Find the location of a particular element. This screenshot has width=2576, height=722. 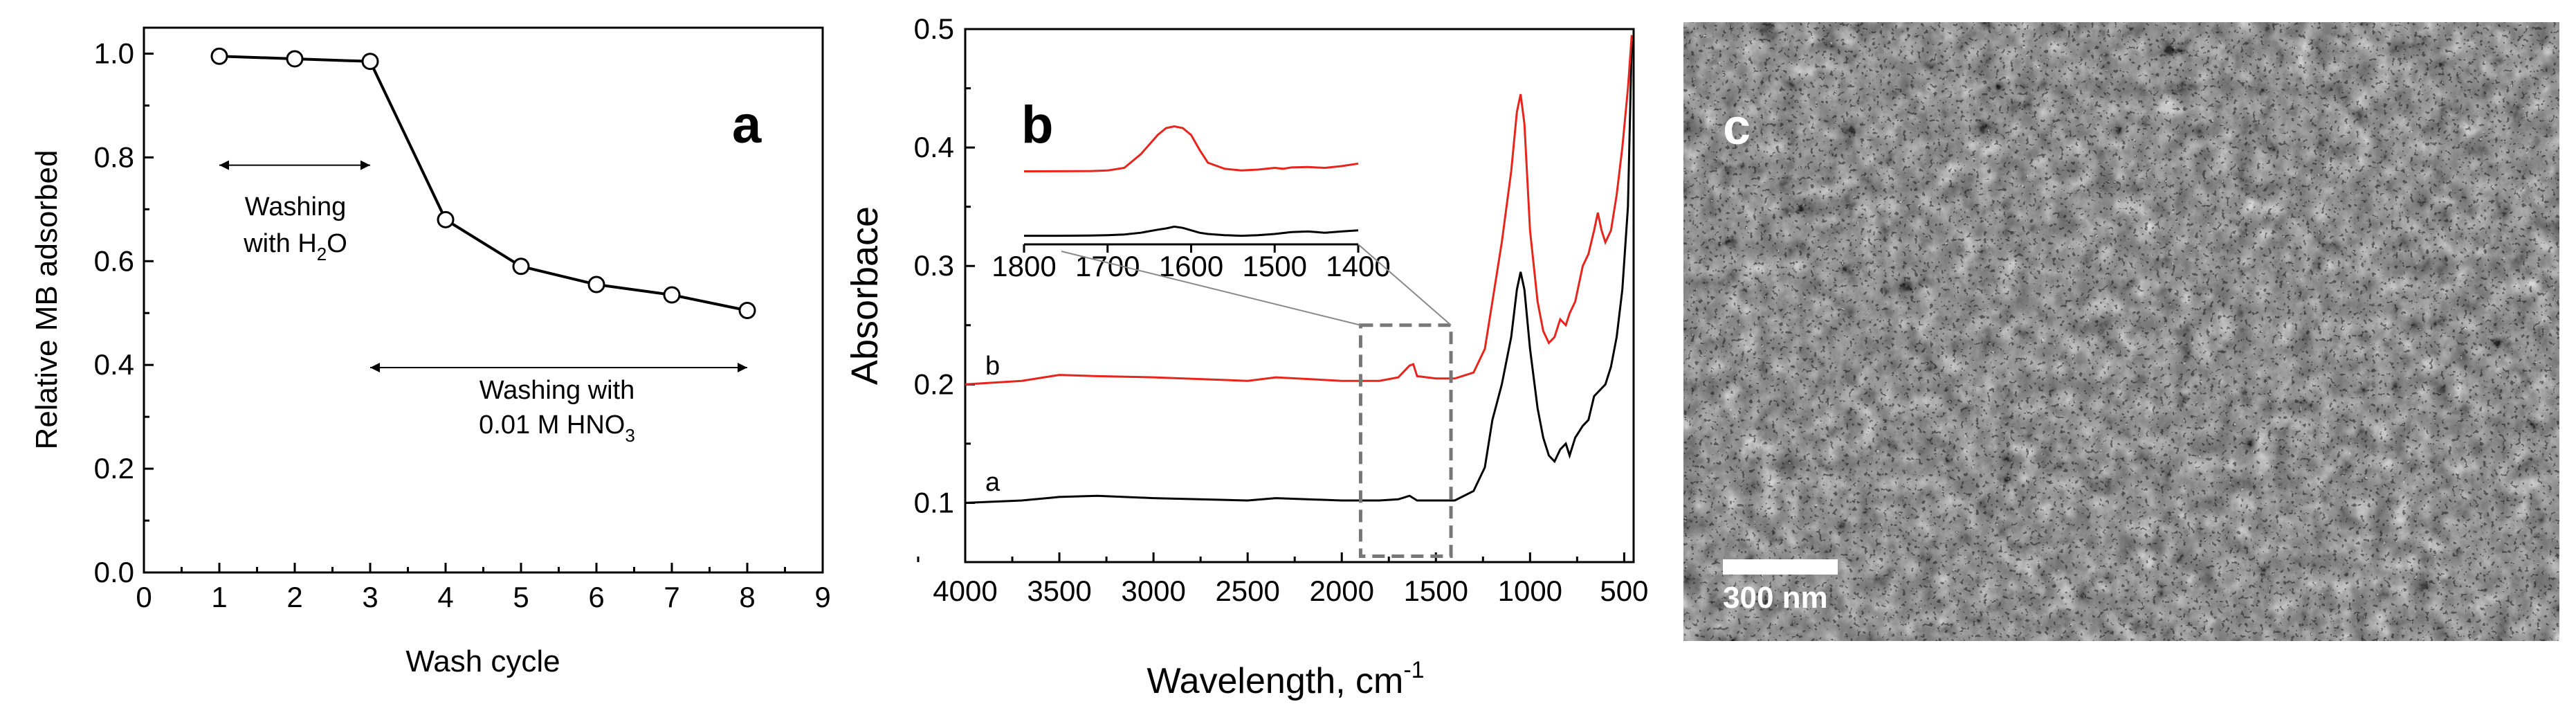

series-line is located at coordinates (483, 183).